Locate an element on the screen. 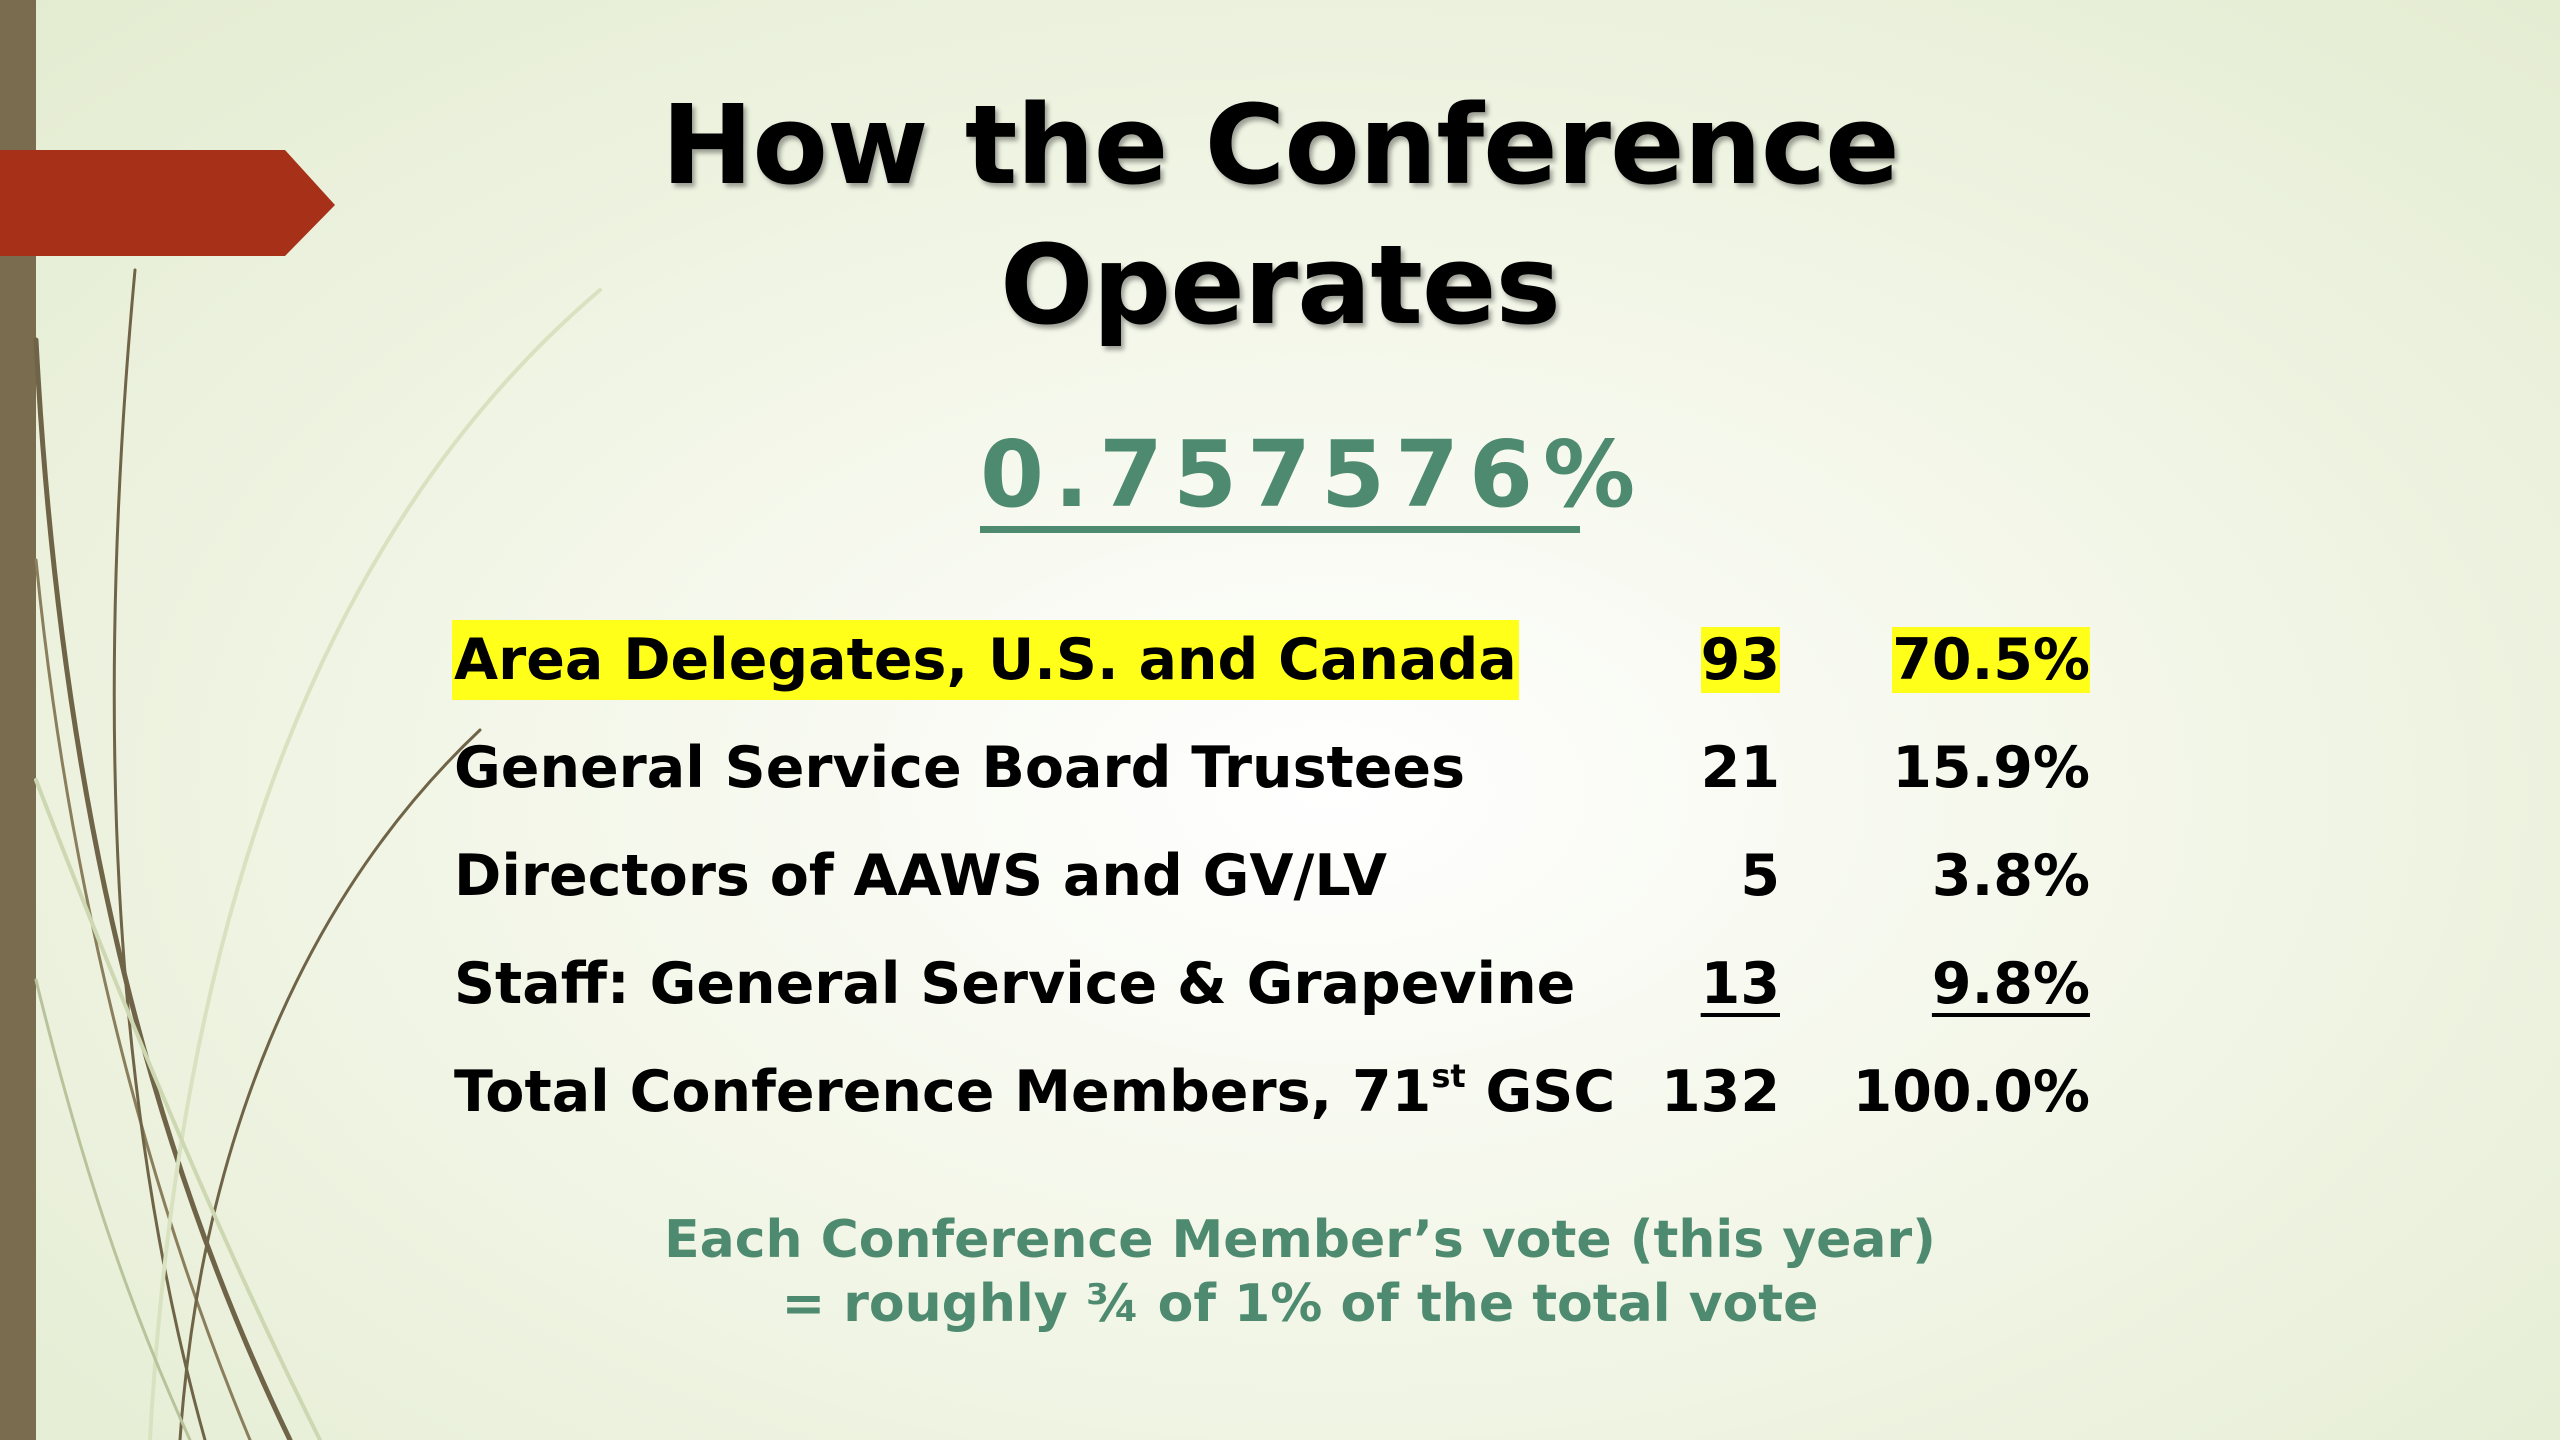 The height and width of the screenshot is (1440, 2560). row-count: 93 is located at coordinates (1740, 660).